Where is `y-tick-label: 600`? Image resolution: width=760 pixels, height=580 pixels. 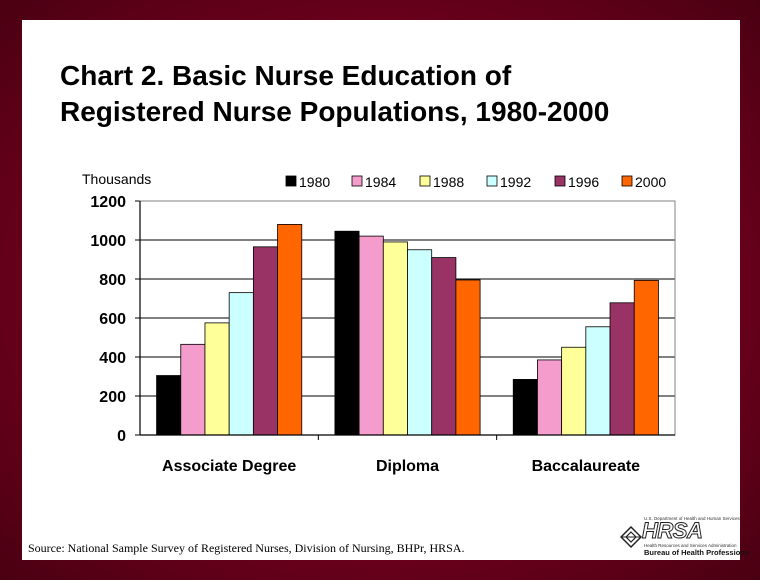 y-tick-label: 600 is located at coordinates (112, 319).